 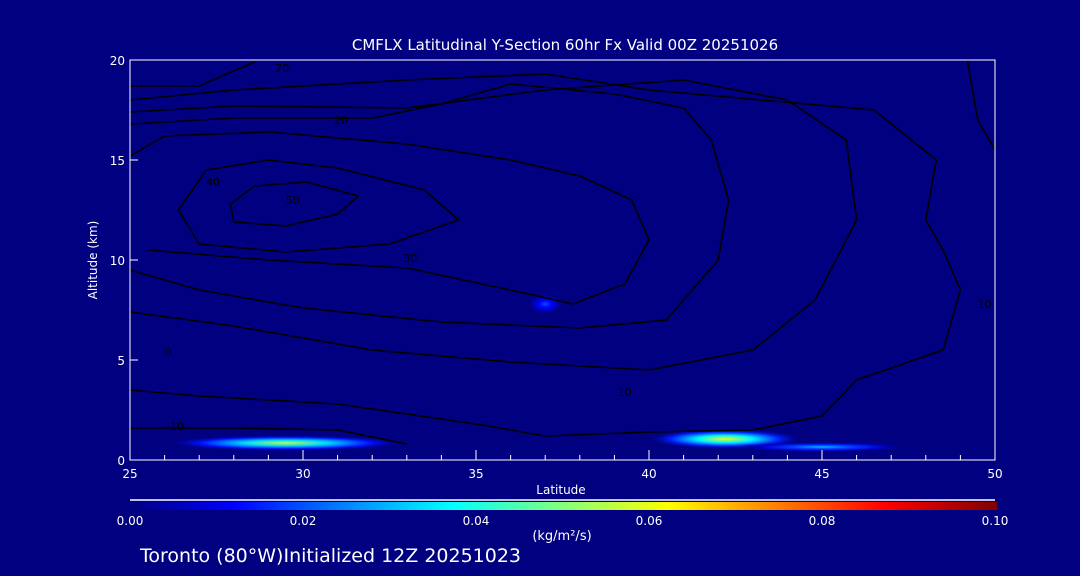 What do you see at coordinates (302, 474) in the screenshot?
I see `x-tick-label: 30` at bounding box center [302, 474].